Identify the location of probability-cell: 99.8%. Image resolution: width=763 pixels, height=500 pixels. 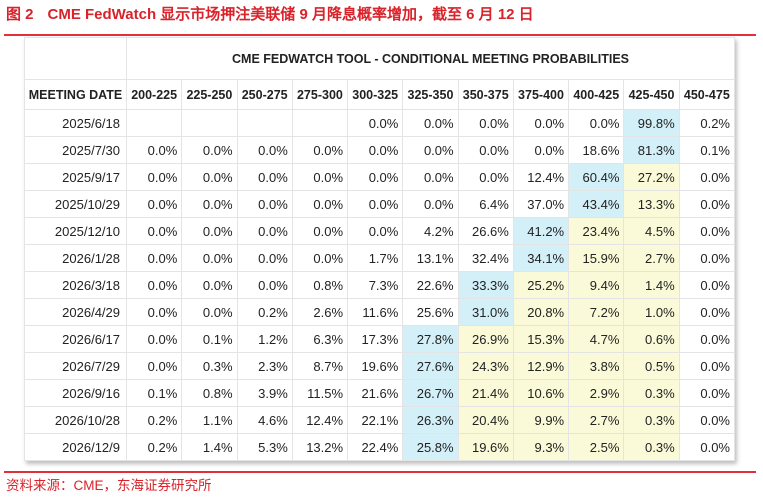
(651, 123).